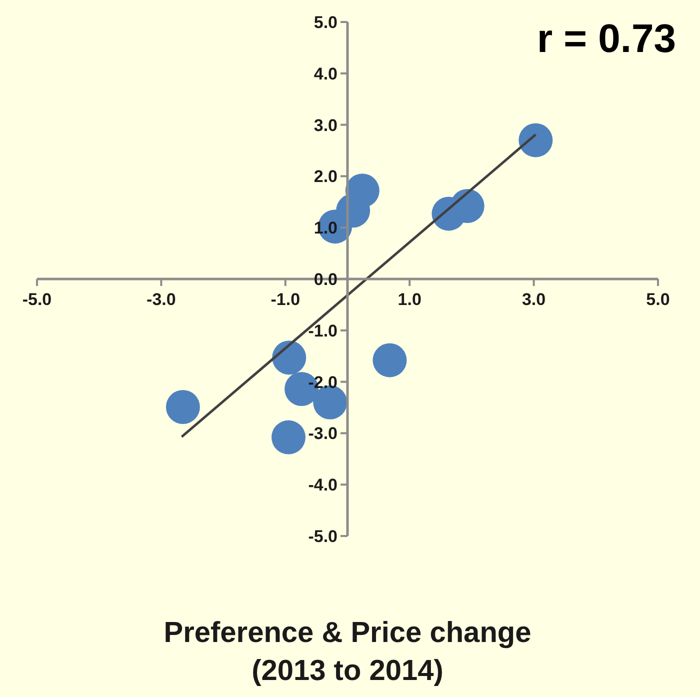  I want to click on x-tick-label: 3.0, so click(534, 299).